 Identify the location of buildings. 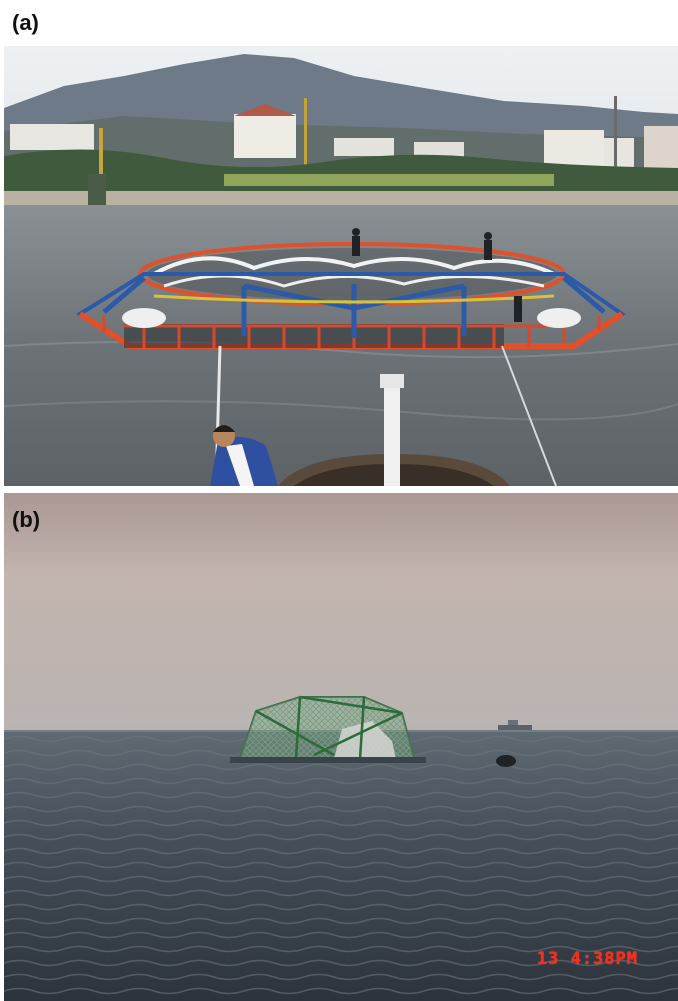
(344, 152).